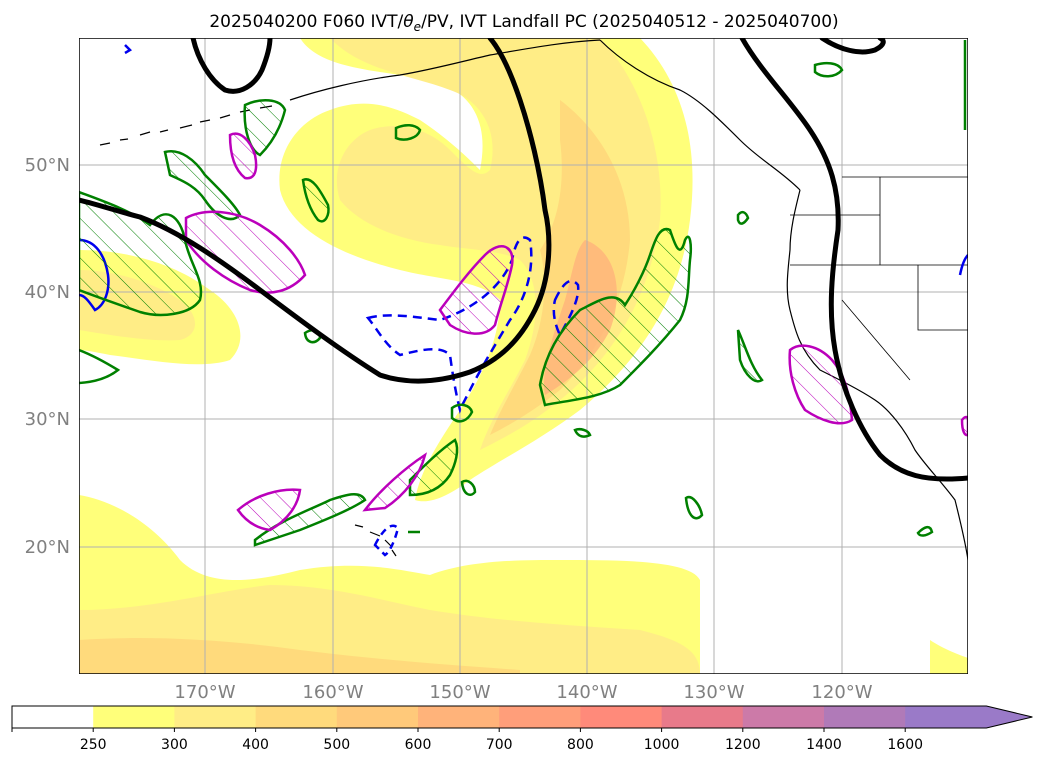 This screenshot has width=1047, height=771. I want to click on colorbar-tick-label: 1200, so click(743, 745).